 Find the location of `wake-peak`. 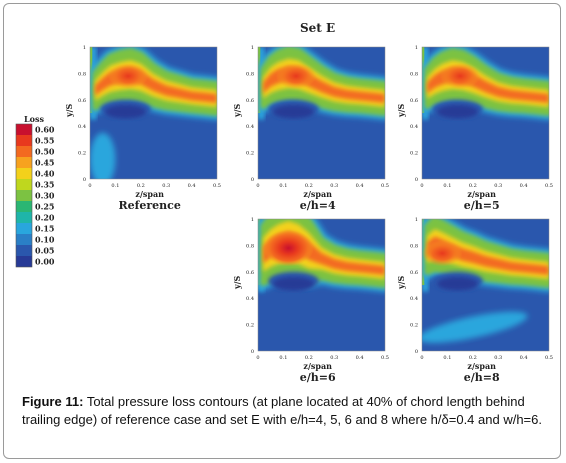

wake-peak is located at coordinates (488, 255).